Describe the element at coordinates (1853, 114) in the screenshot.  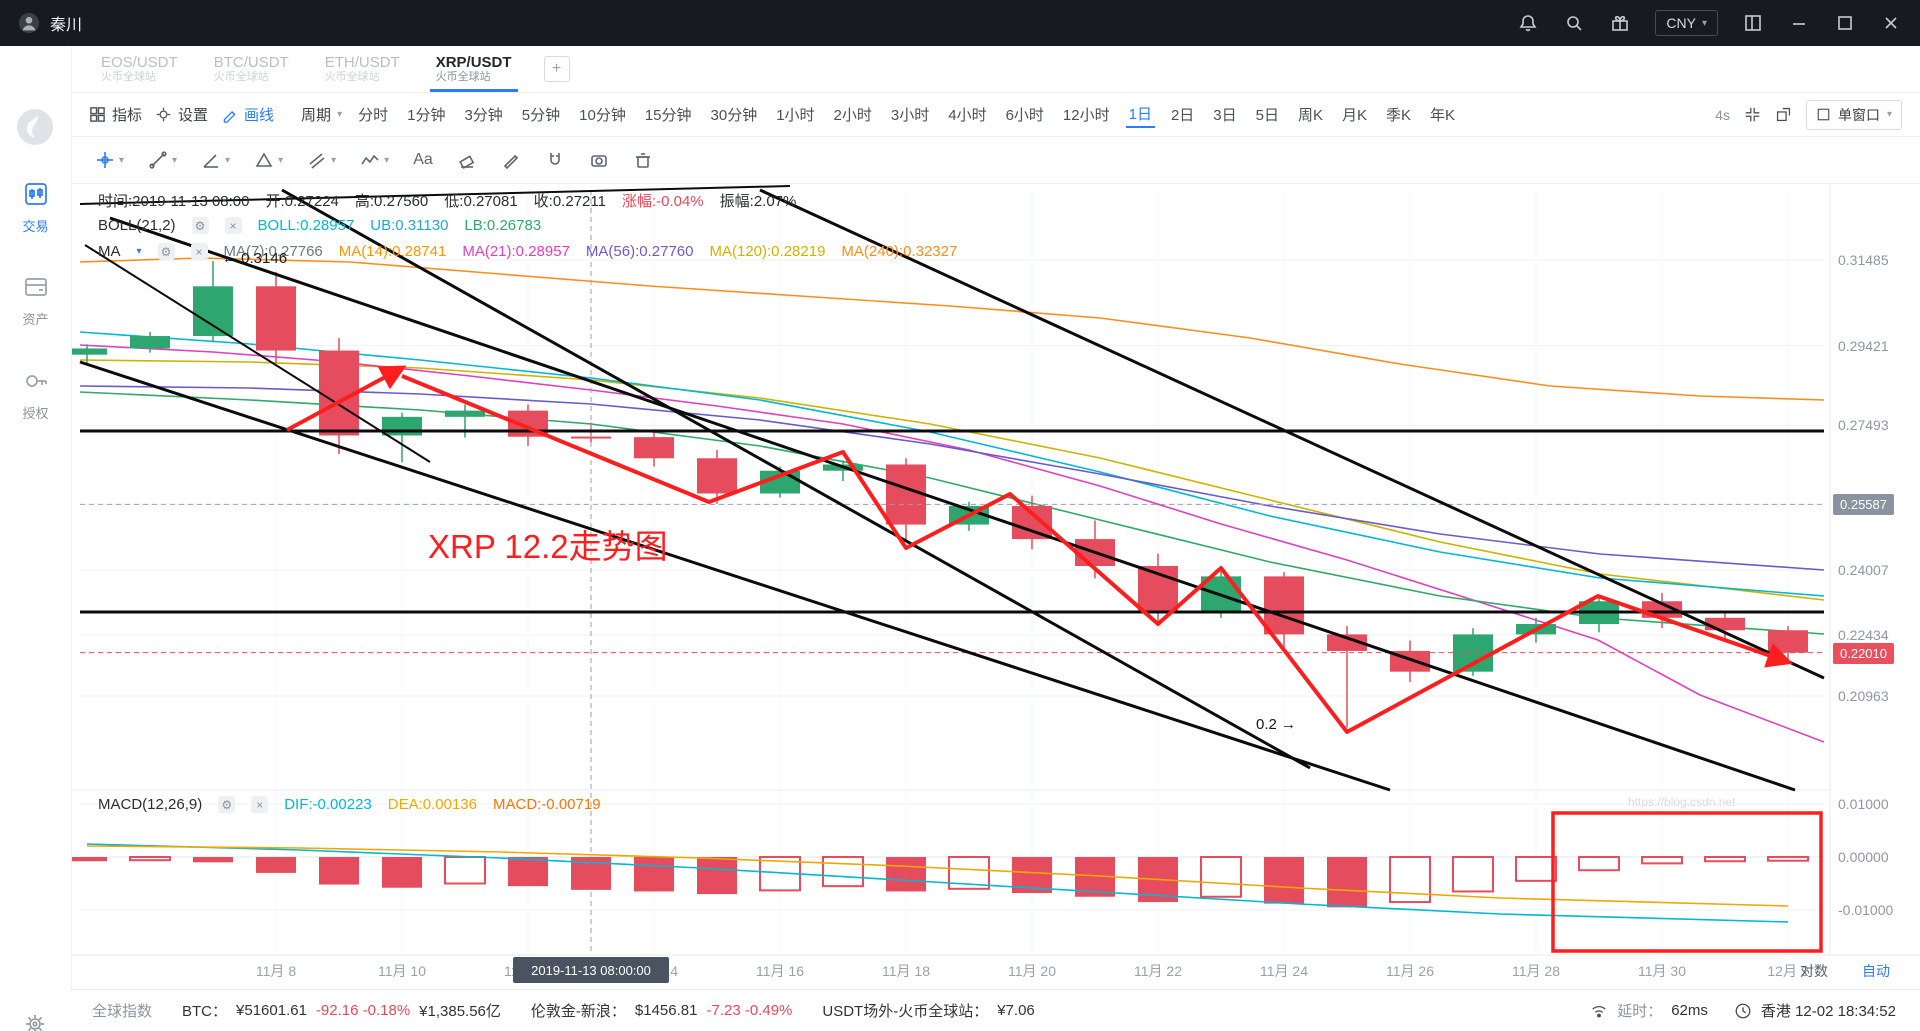
I see `window-mode-select: 单窗口 ▾` at that location.